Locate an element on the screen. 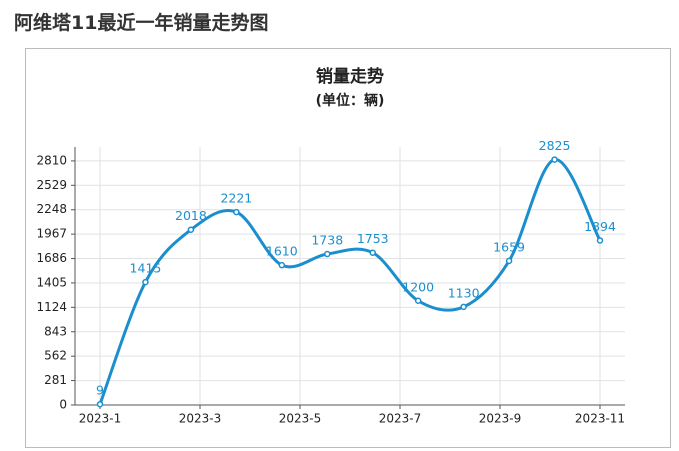 Image resolution: width=679 pixels, height=451 pixels. chart-title: 销量走势 is located at coordinates (350, 76).